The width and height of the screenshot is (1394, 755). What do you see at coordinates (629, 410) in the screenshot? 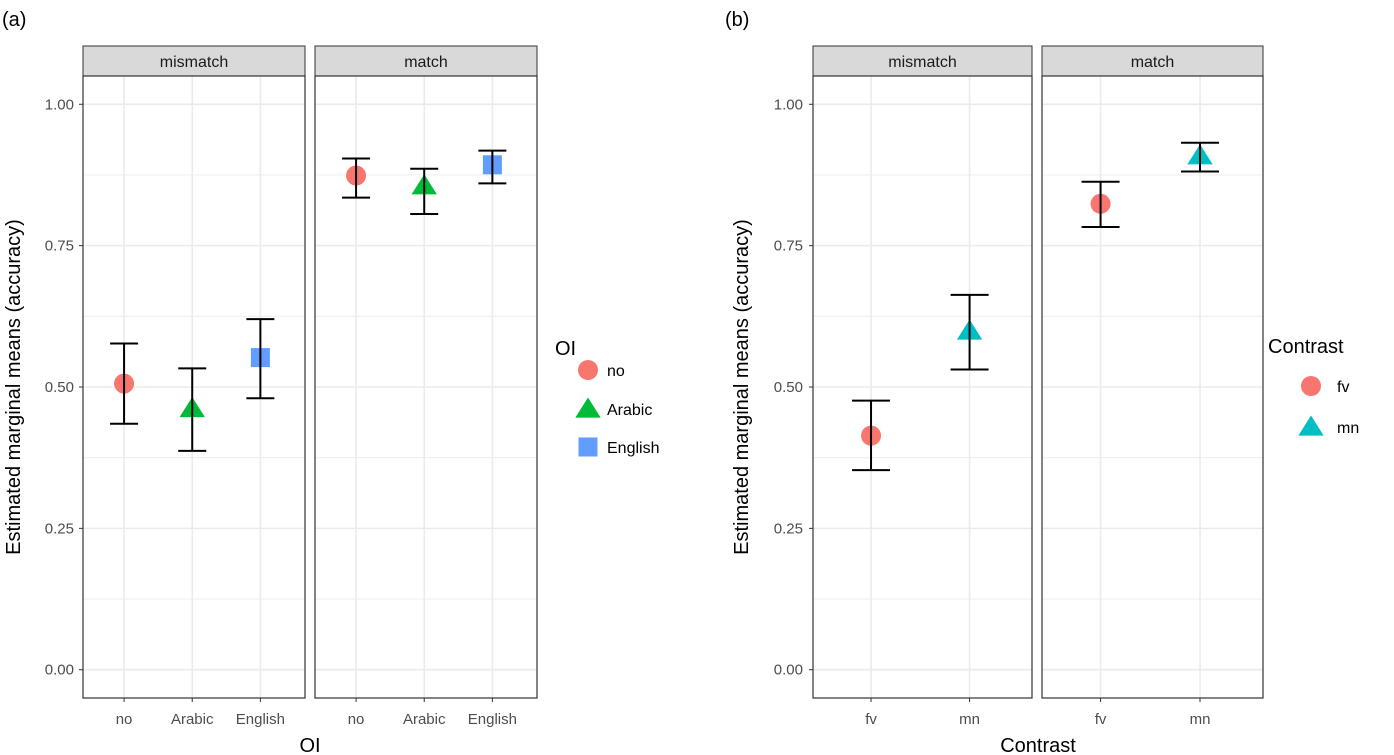
I see `legend-label: Arabic` at bounding box center [629, 410].